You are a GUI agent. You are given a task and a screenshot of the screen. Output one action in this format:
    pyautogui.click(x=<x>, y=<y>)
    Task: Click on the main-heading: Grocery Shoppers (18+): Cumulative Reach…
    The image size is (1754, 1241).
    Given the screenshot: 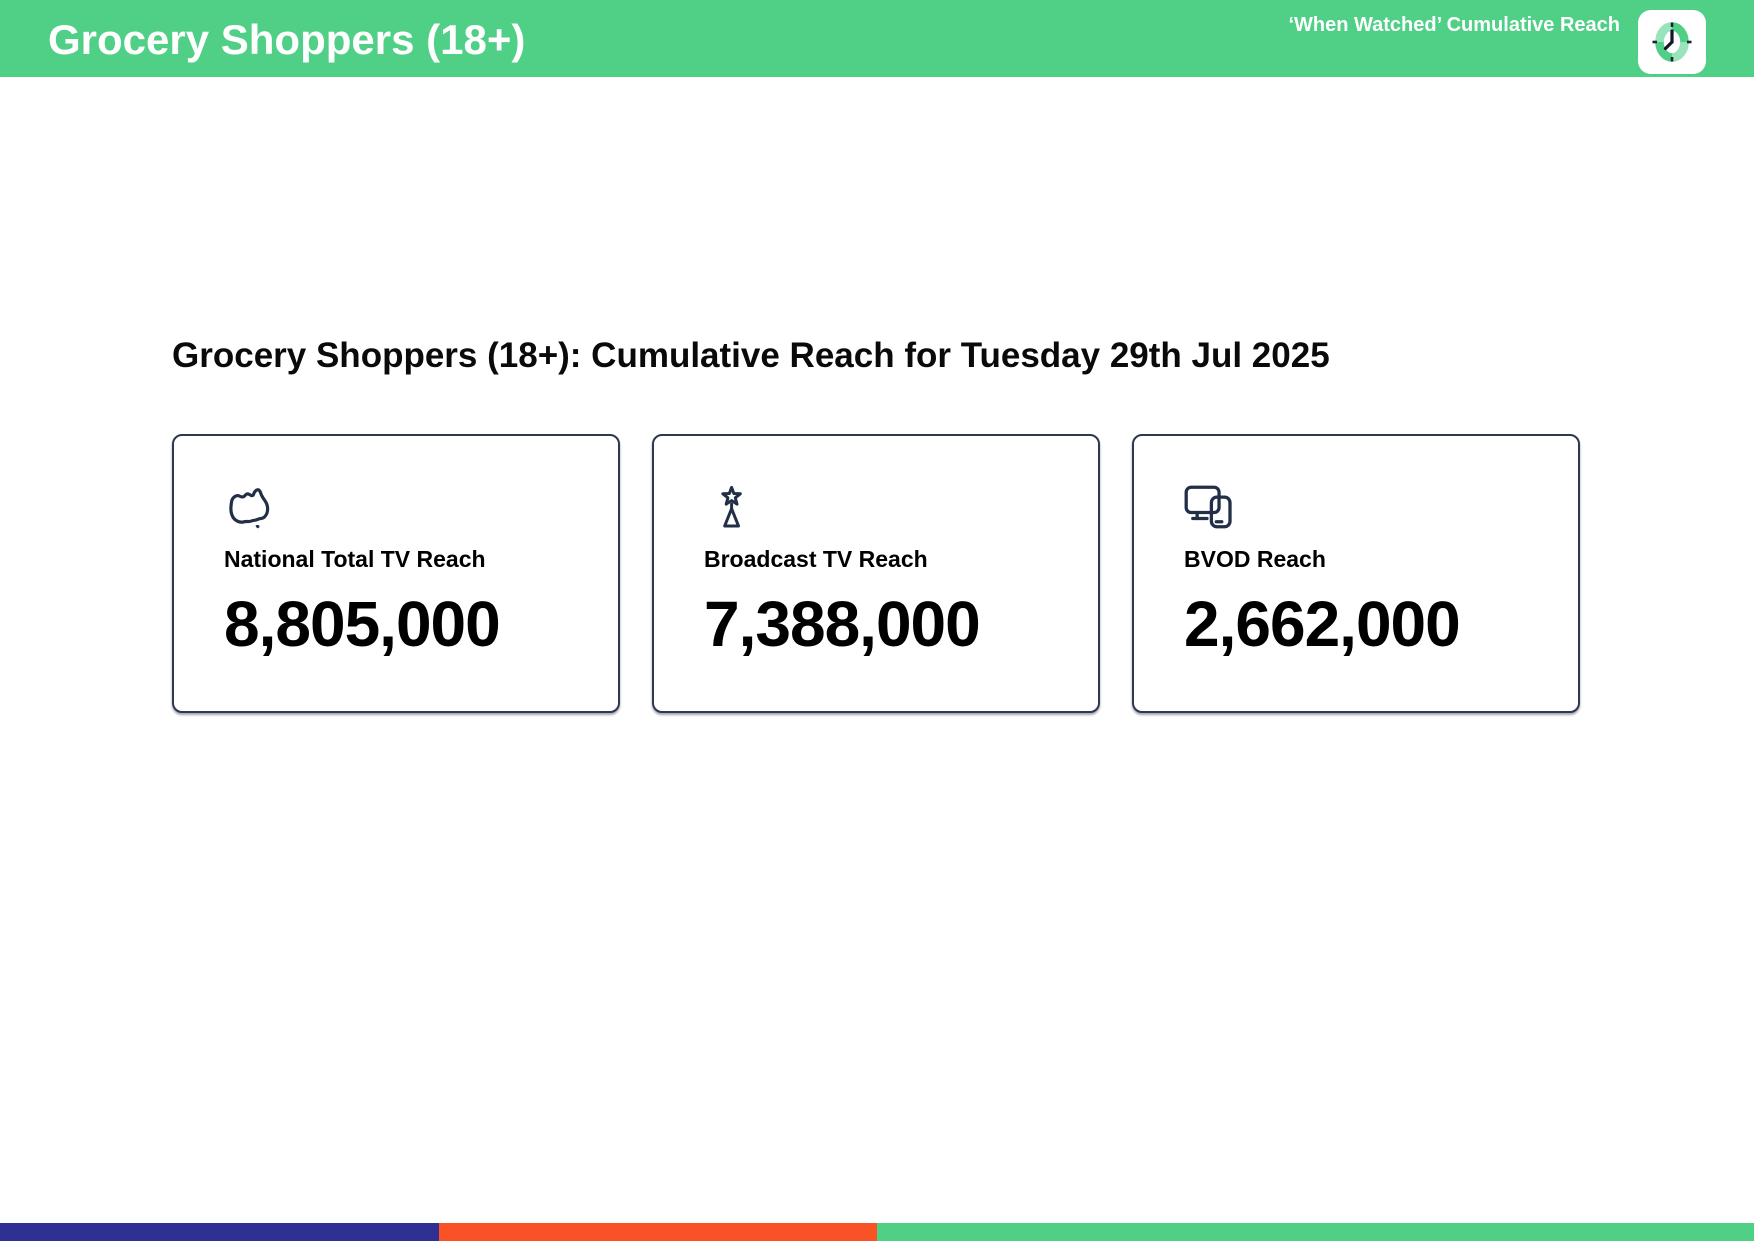 What is the action you would take?
    pyautogui.click(x=751, y=355)
    